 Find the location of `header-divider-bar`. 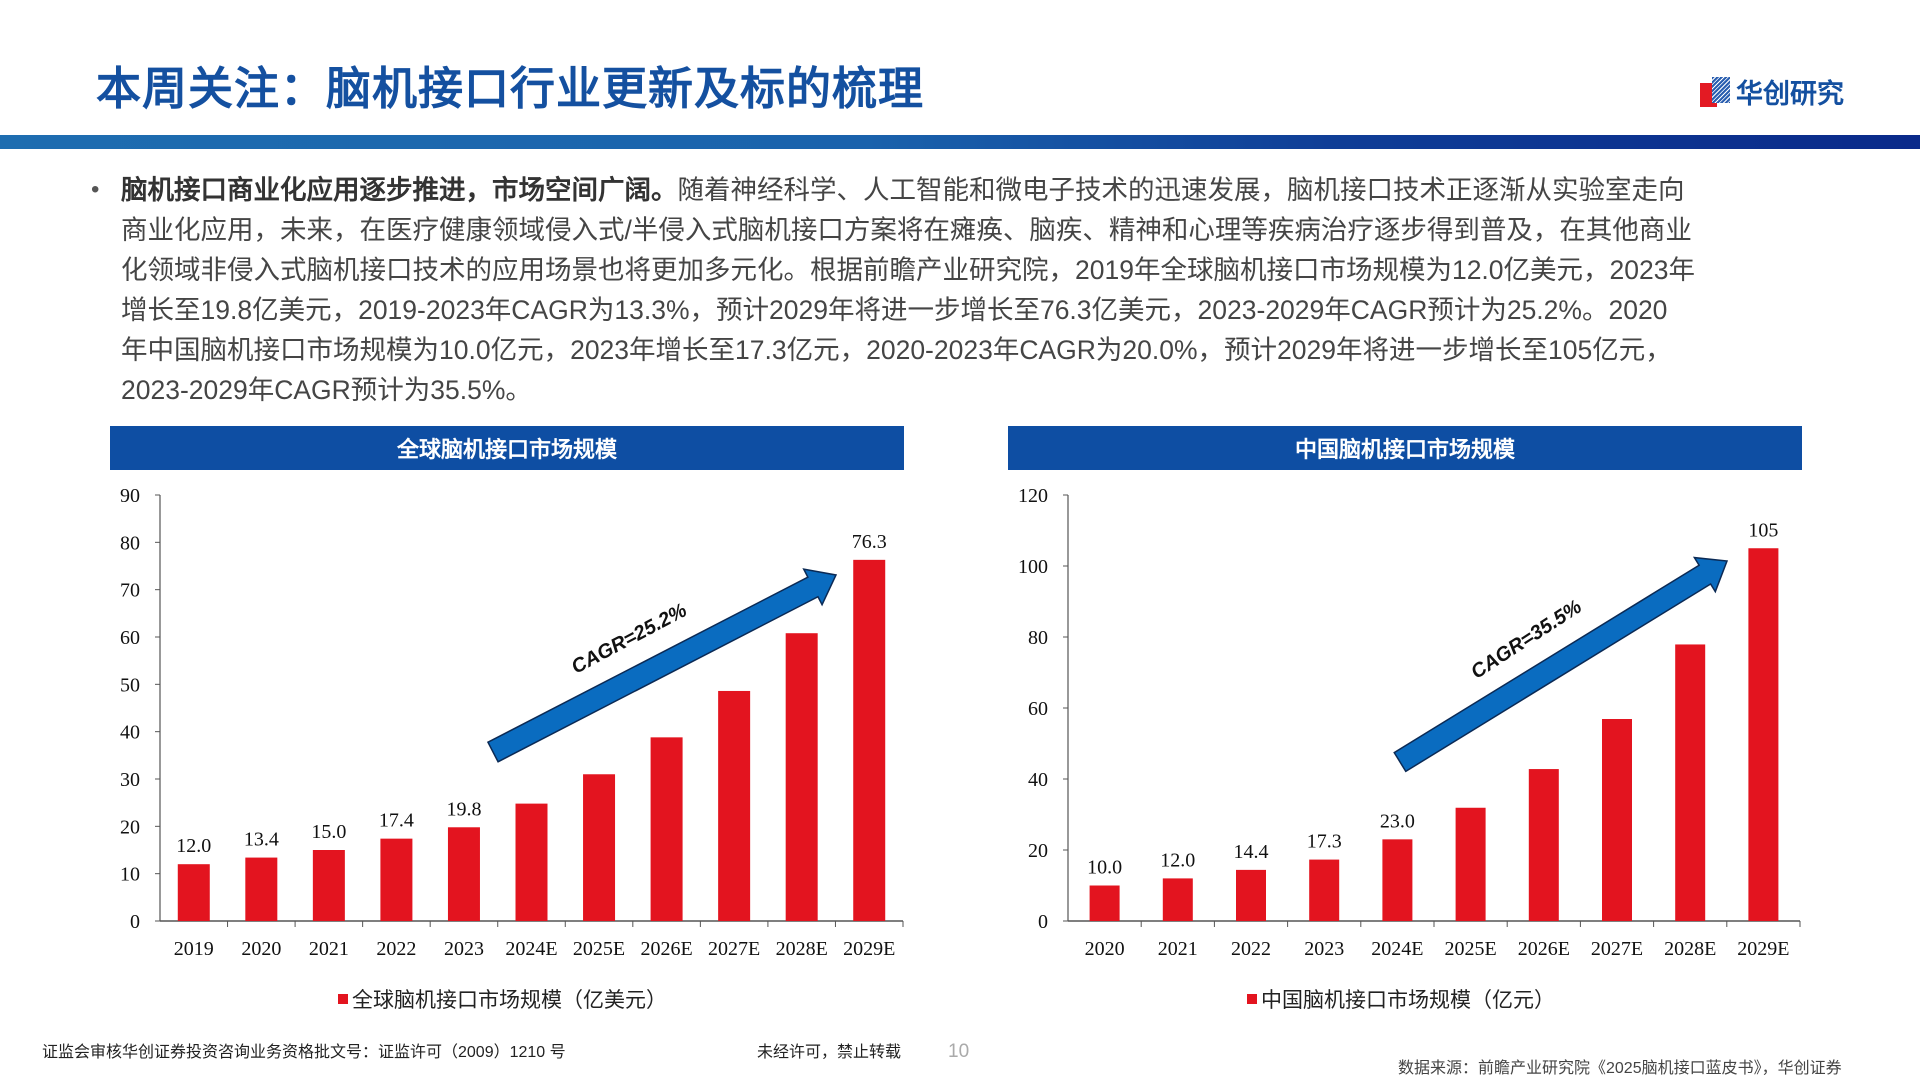

header-divider-bar is located at coordinates (960, 142).